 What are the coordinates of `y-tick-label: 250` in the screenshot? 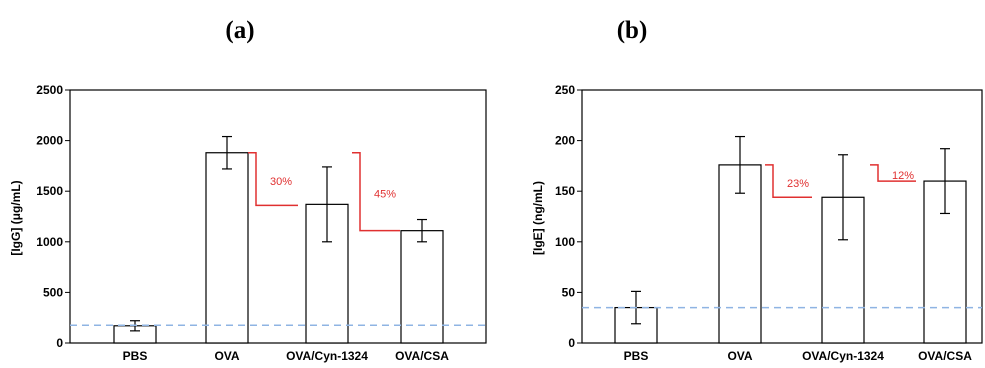 It's located at (565, 90).